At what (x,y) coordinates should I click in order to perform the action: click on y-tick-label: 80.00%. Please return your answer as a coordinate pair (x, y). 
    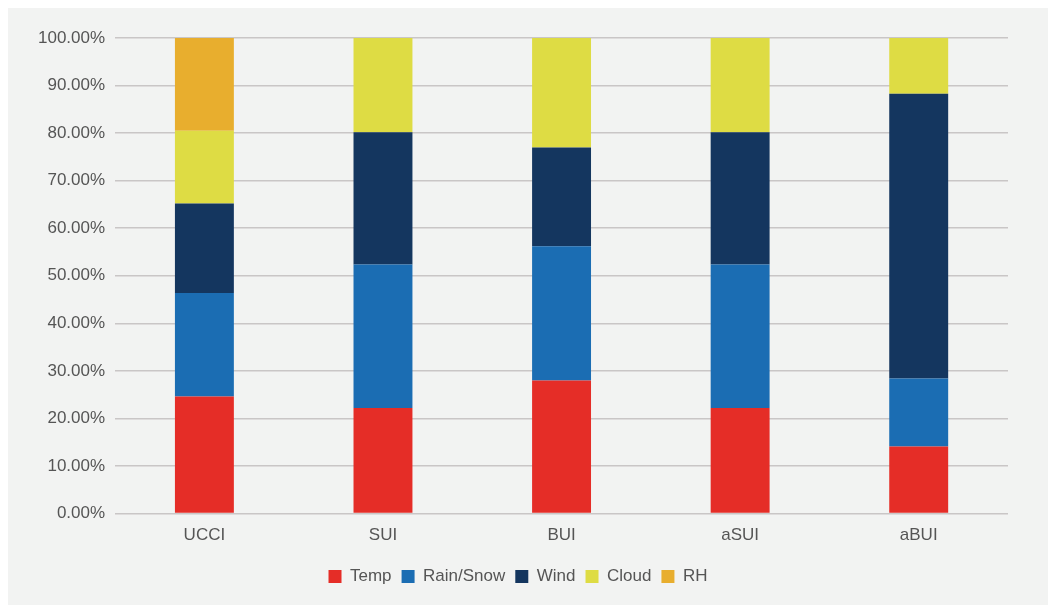
    Looking at the image, I should click on (76, 132).